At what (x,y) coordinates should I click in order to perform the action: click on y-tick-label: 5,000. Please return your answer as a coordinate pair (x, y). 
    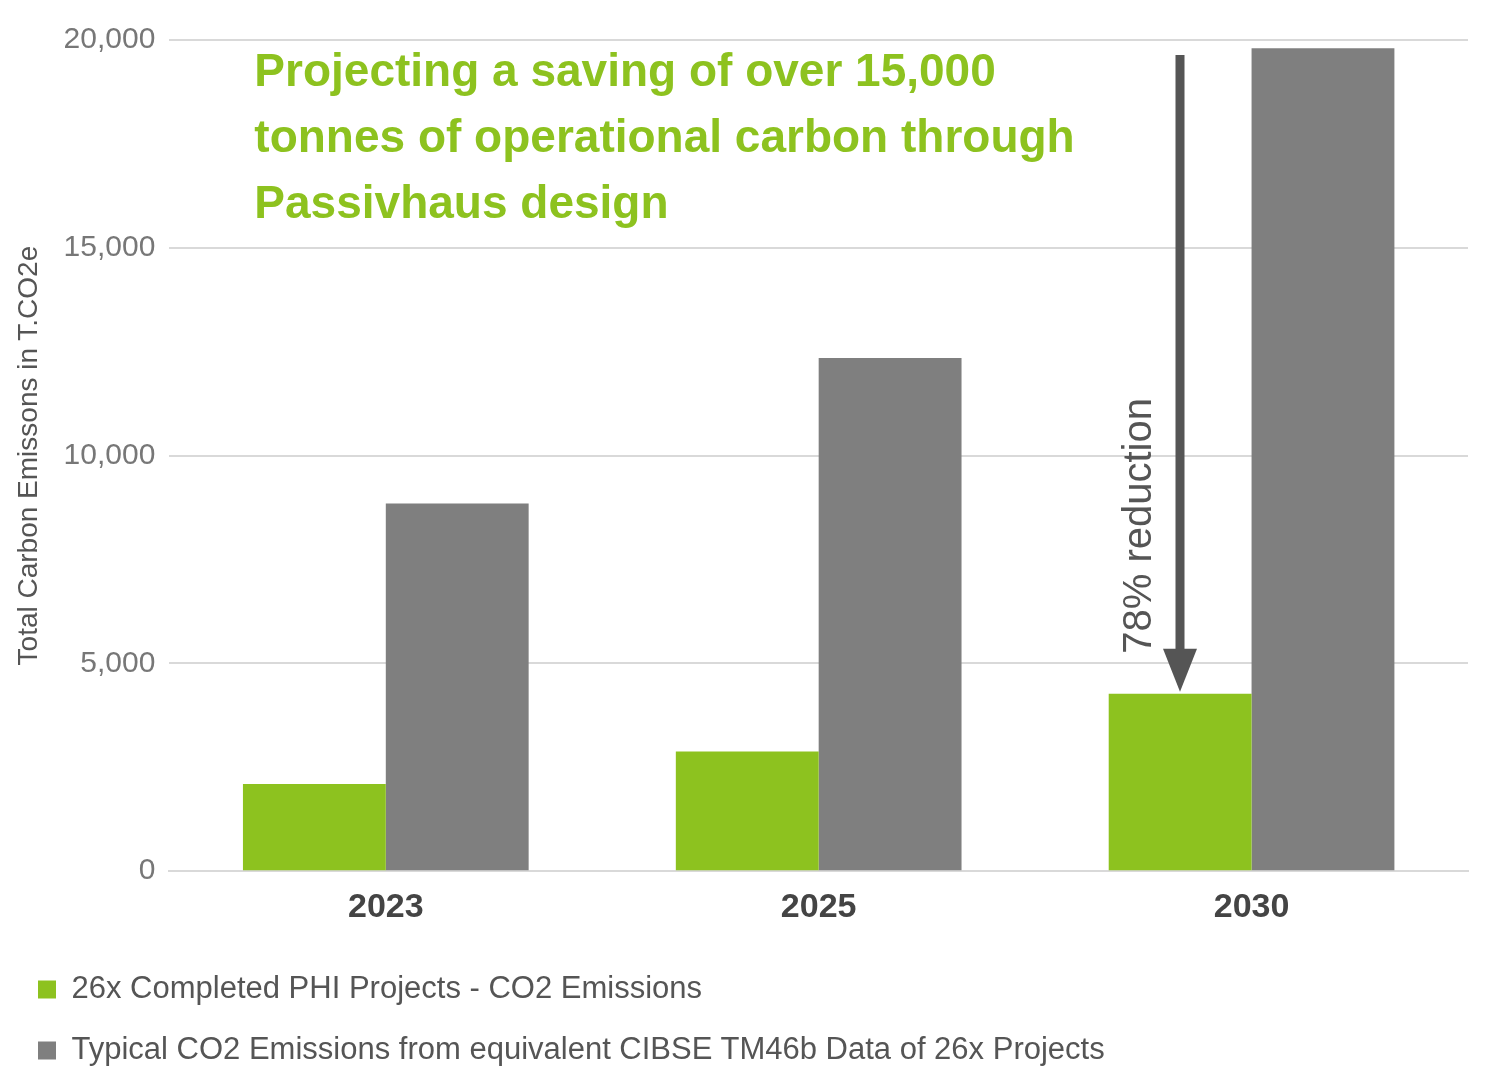
    Looking at the image, I should click on (118, 661).